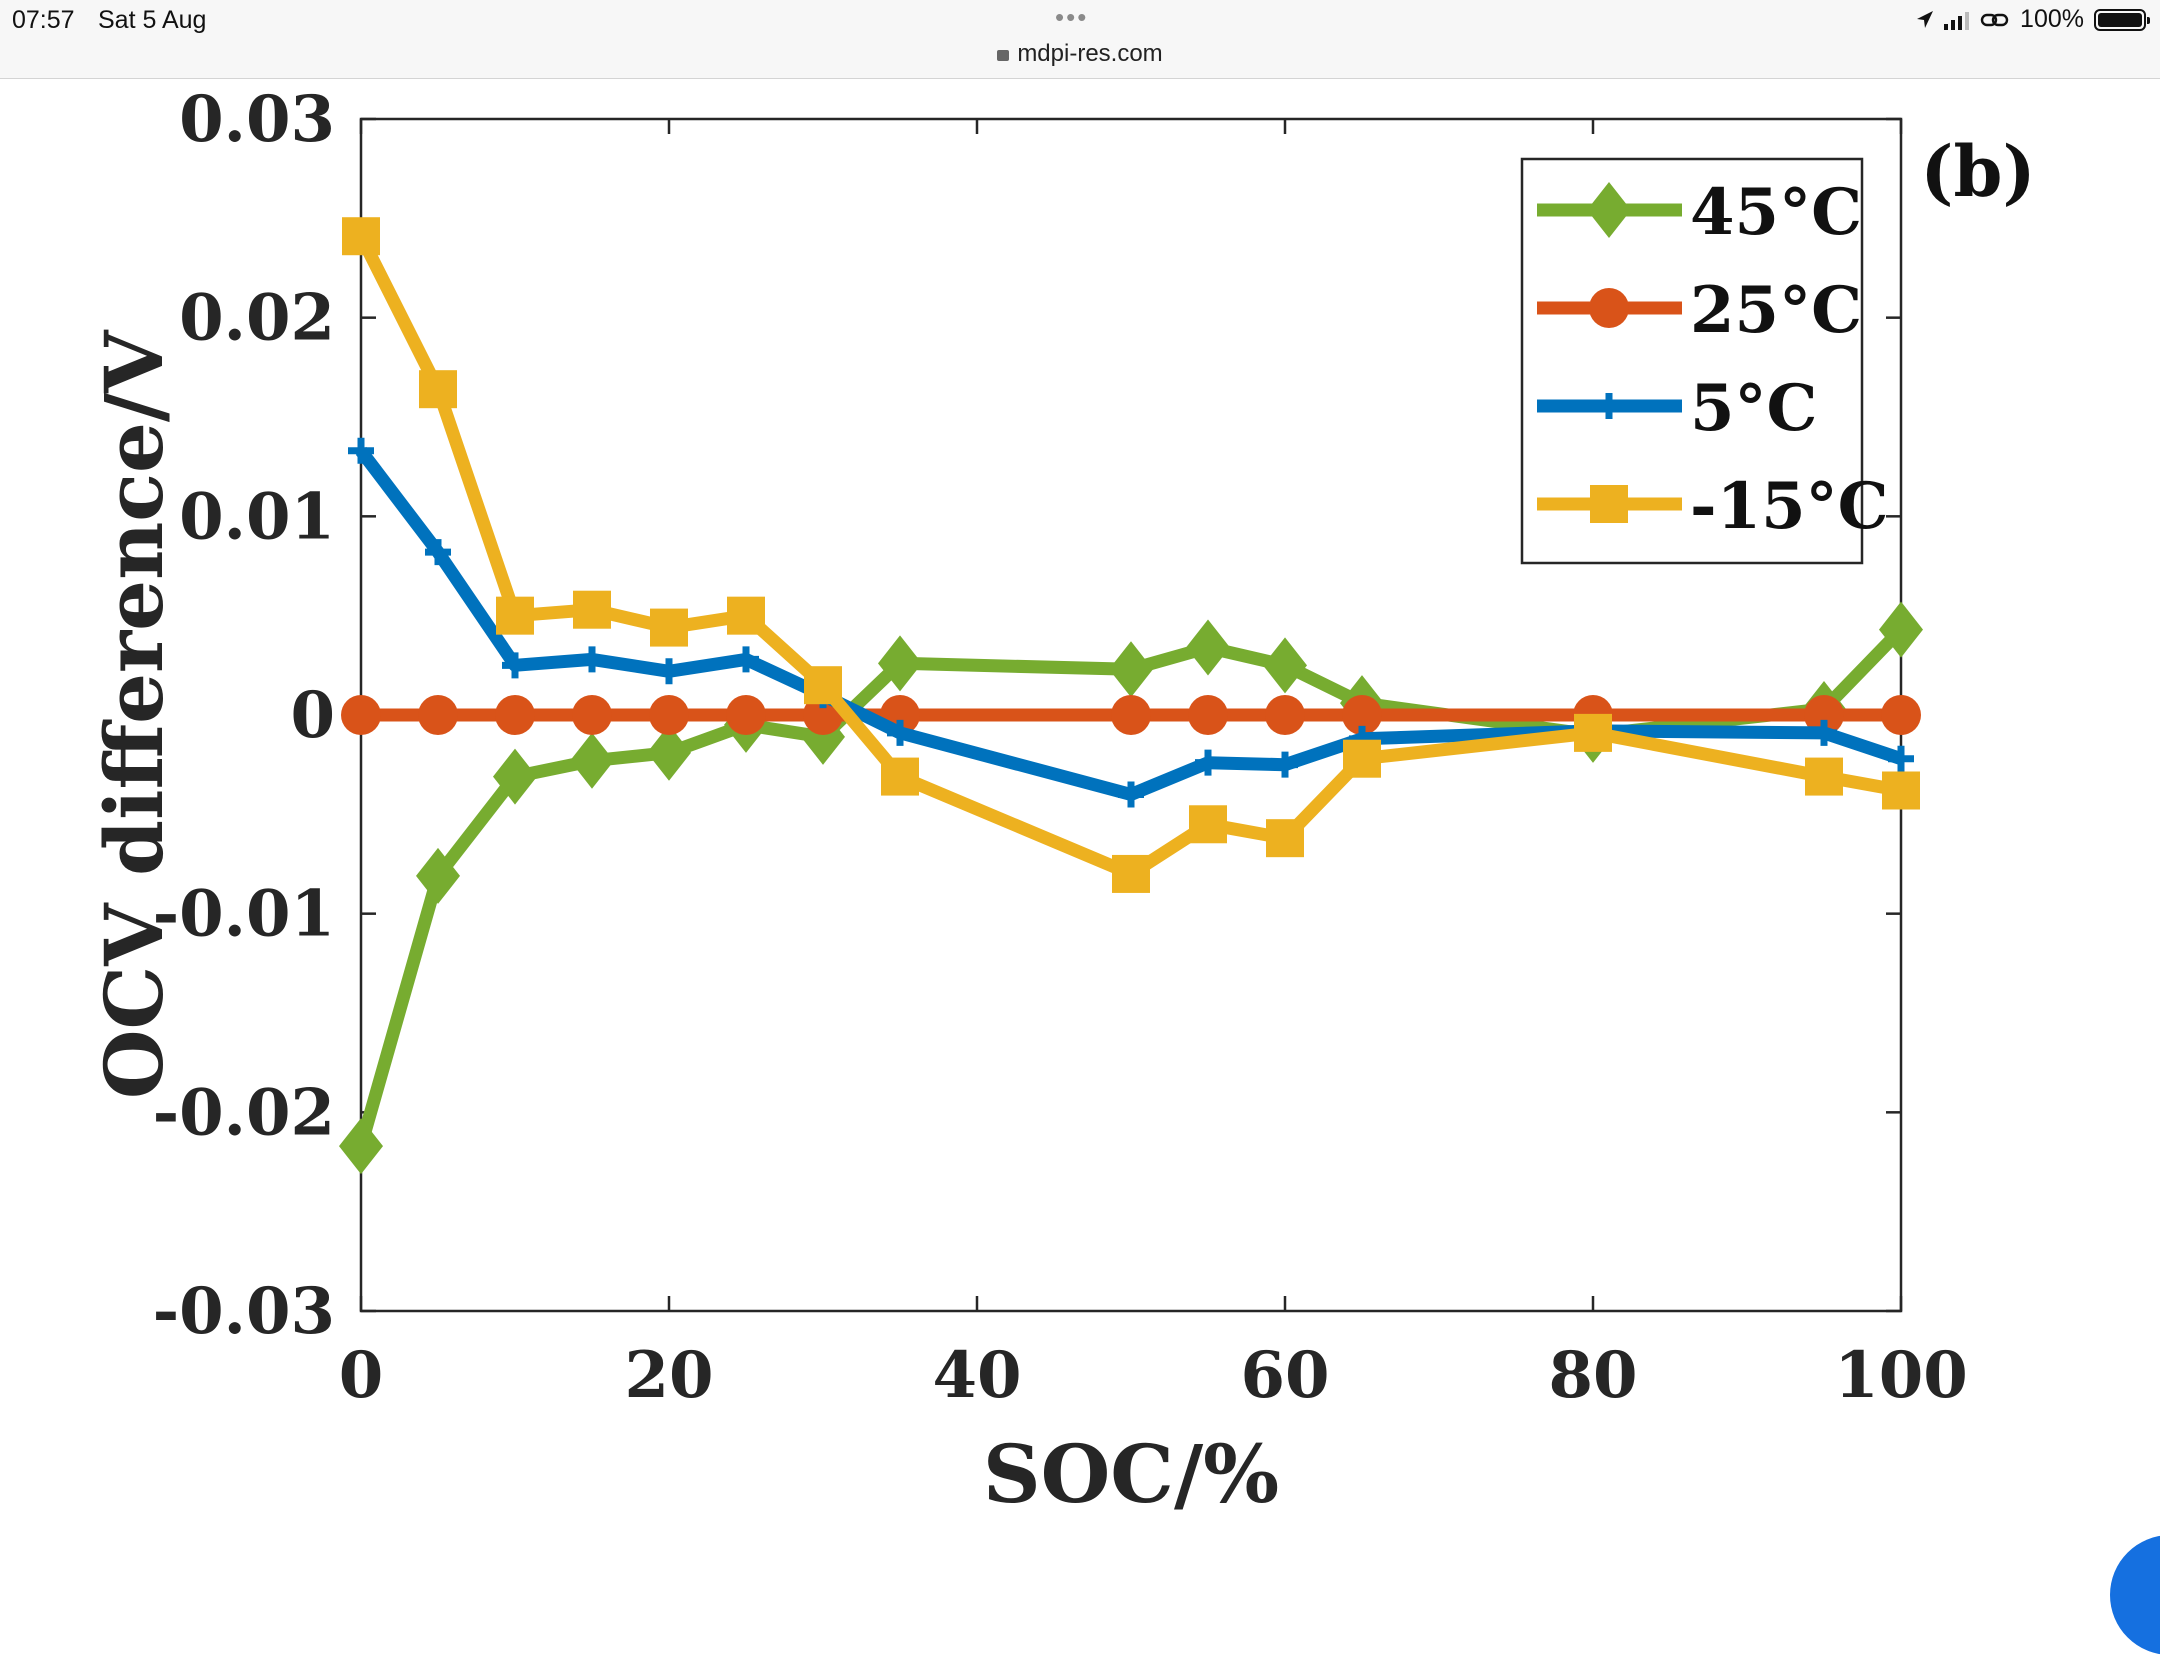 This screenshot has height=1655, width=2160. I want to click on url-text: mdpi-res.com, so click(1090, 53).